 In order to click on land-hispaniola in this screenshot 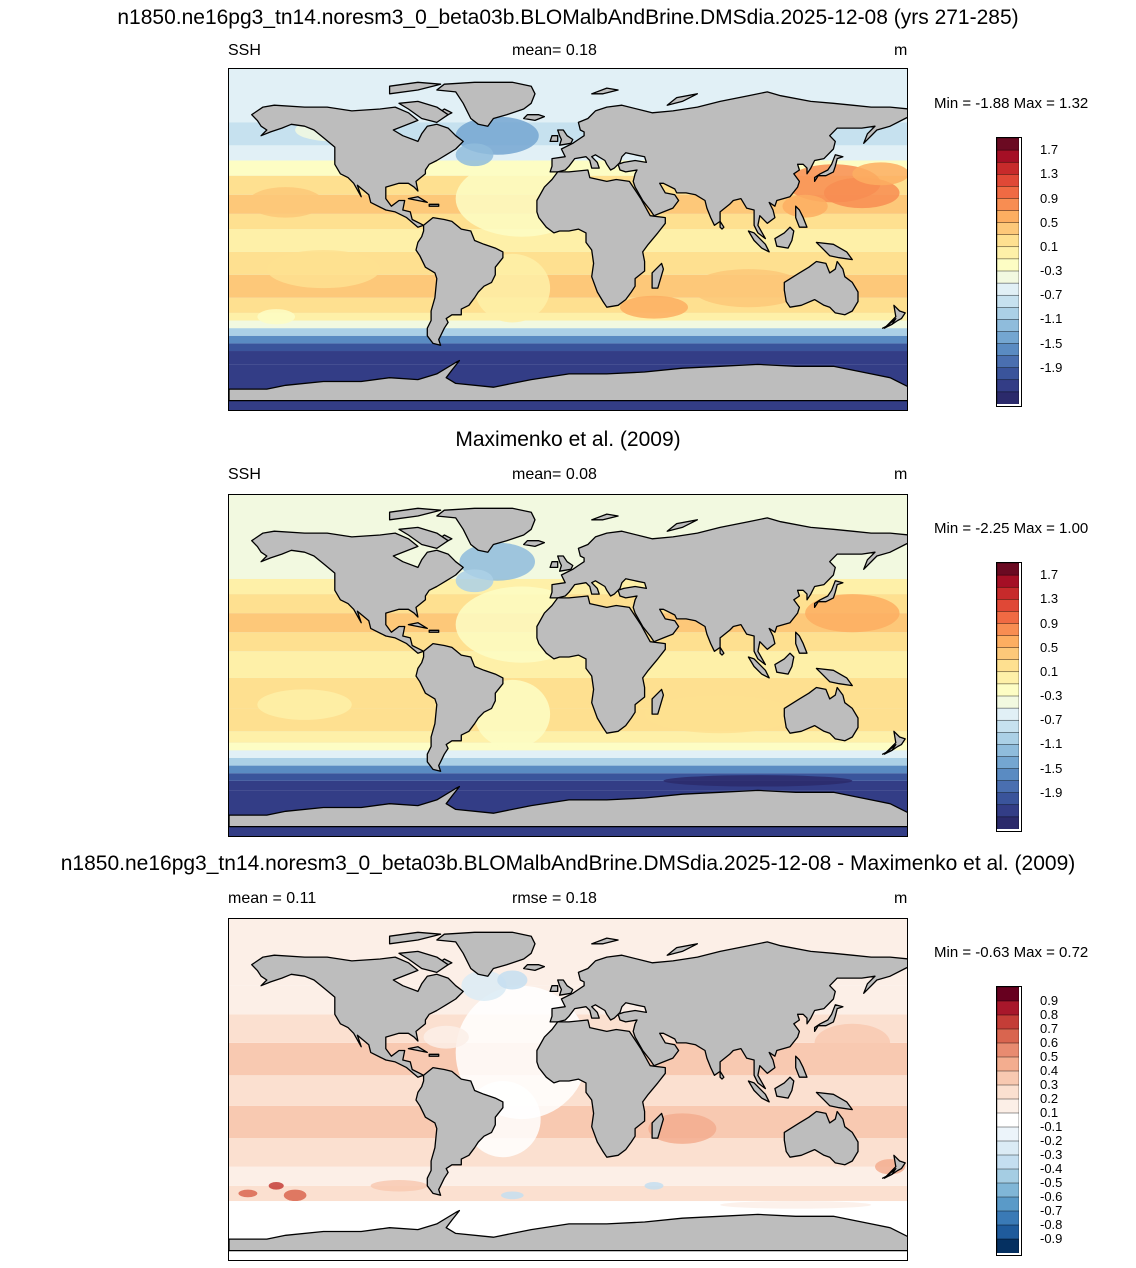, I will do `click(434, 205)`.